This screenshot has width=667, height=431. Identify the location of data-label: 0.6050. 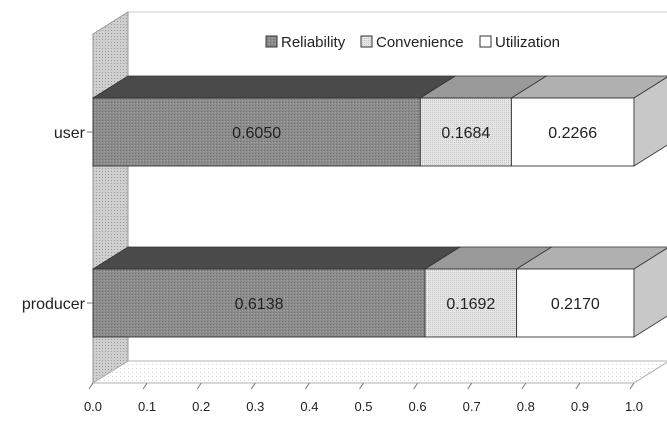
(256, 133).